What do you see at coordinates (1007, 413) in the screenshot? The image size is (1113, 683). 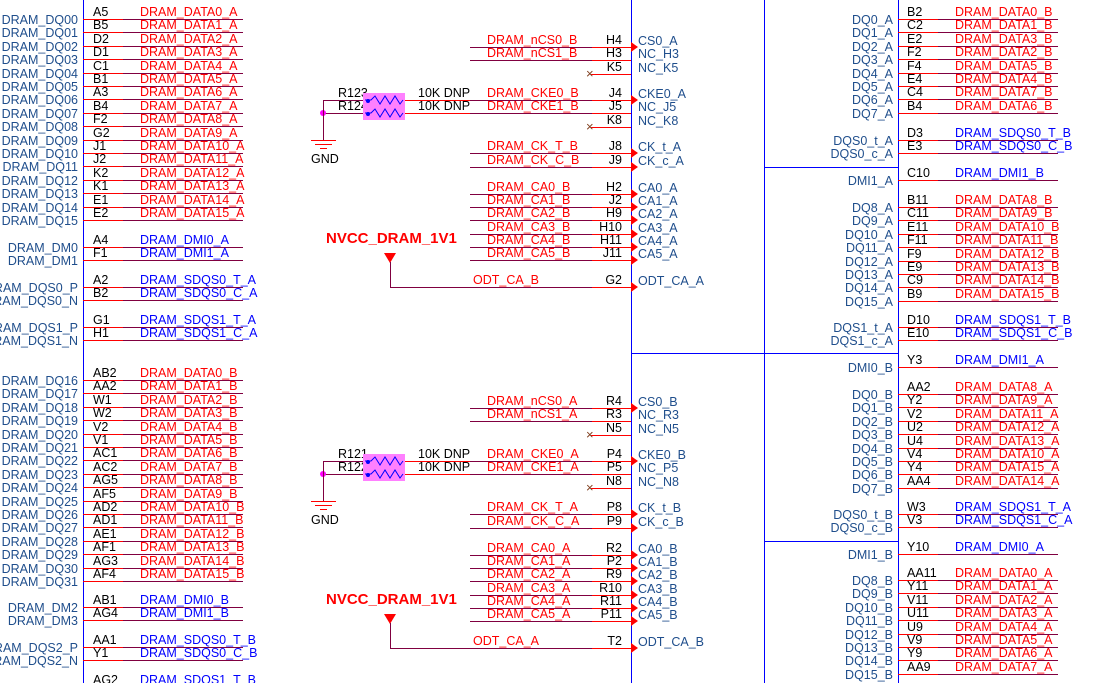 I see `net-label: DRAM_DATA11_A` at bounding box center [1007, 413].